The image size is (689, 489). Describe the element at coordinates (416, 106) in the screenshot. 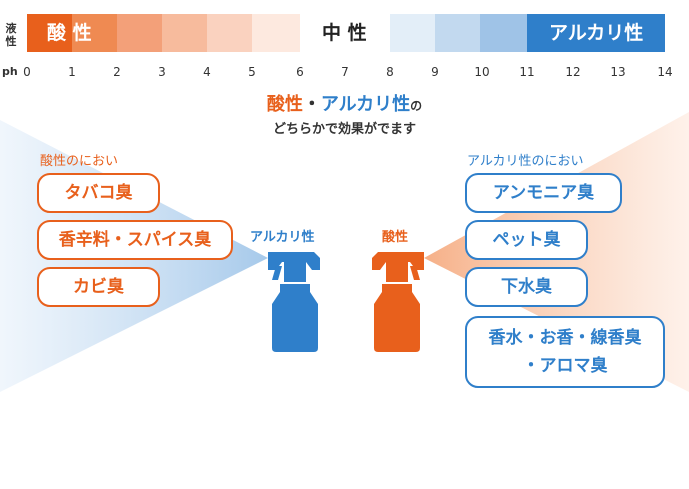

I see `headline-no: の` at that location.